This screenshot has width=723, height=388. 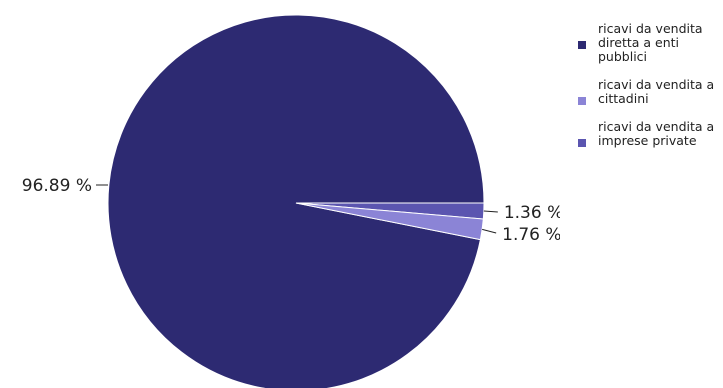 I want to click on legend-label-imprese-private: ricavi da vendita a imprese private, so click(x=656, y=133).